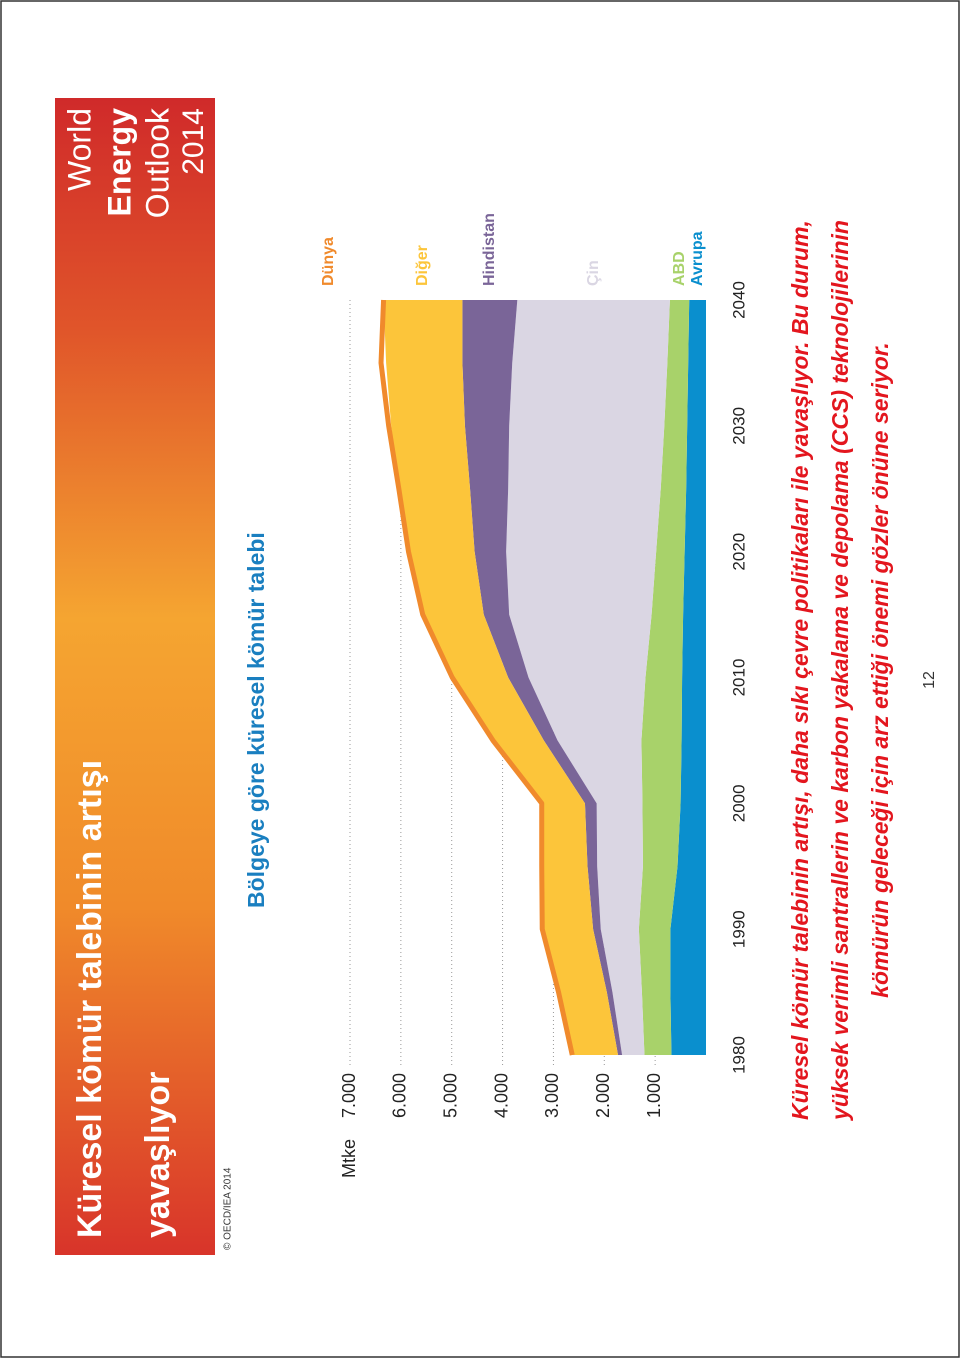 Image resolution: width=960 pixels, height=1358 pixels. What do you see at coordinates (929, 680) in the screenshot?
I see `page-number: 12` at bounding box center [929, 680].